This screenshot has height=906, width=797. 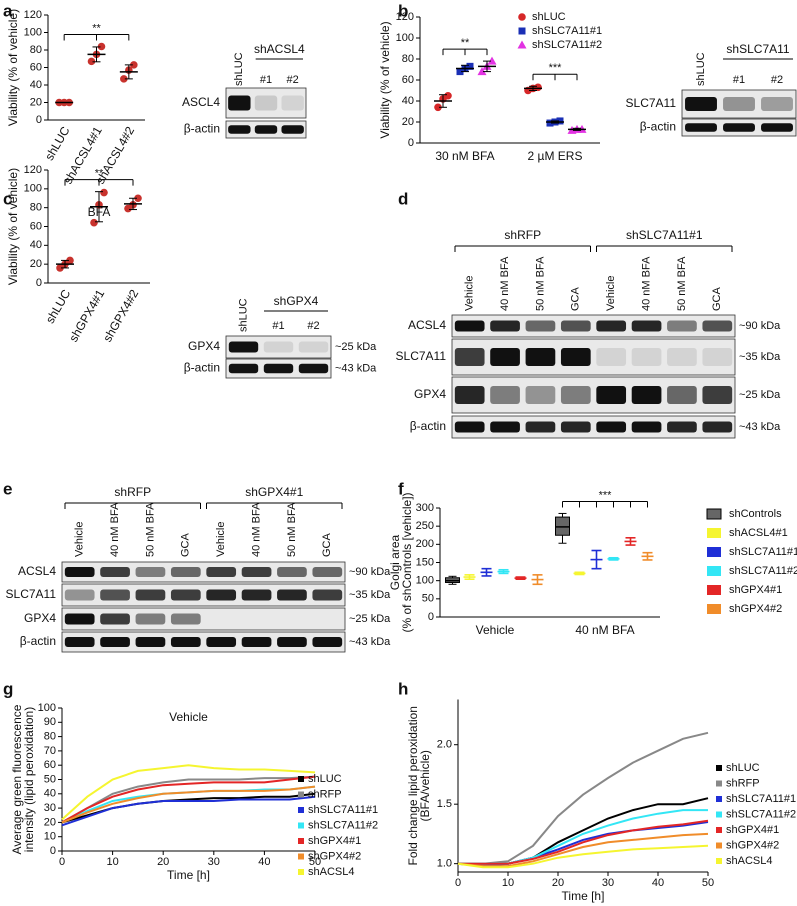 I want to click on panel-letter: a, so click(x=8, y=10).